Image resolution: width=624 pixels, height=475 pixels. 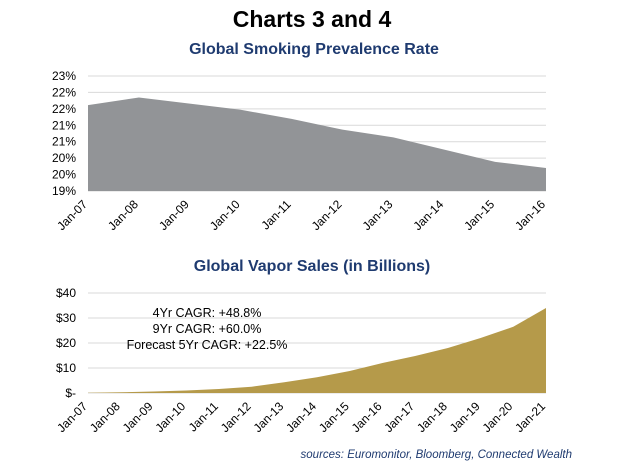 What do you see at coordinates (399, 417) in the screenshot?
I see `x-tick-label: Jan-17` at bounding box center [399, 417].